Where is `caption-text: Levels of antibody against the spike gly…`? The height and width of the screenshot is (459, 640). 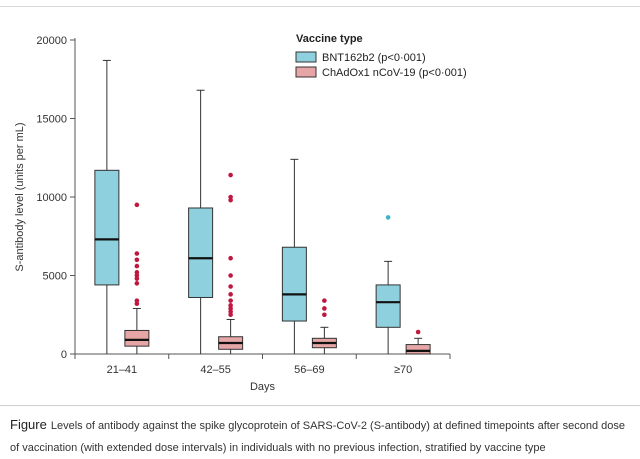 caption-text: Levels of antibody against the spike gly… is located at coordinates (318, 437).